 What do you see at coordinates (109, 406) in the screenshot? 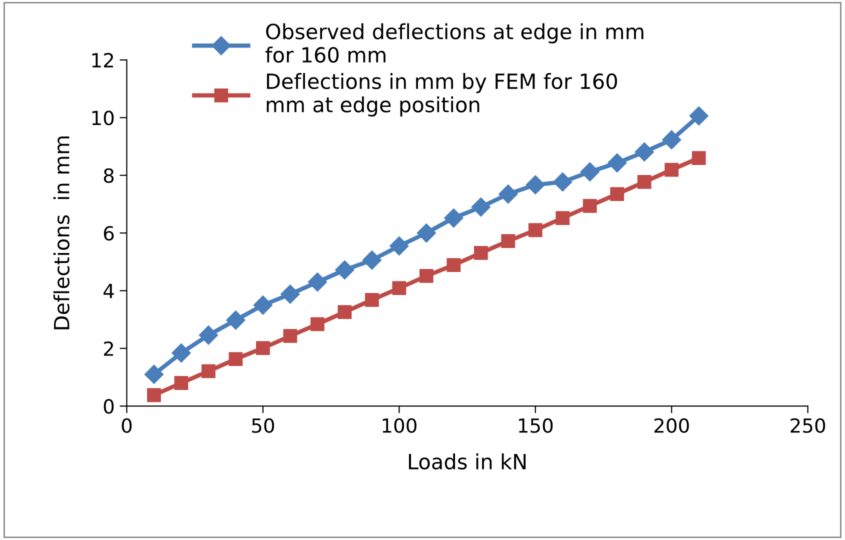
I see `y-tick-label: 0` at bounding box center [109, 406].